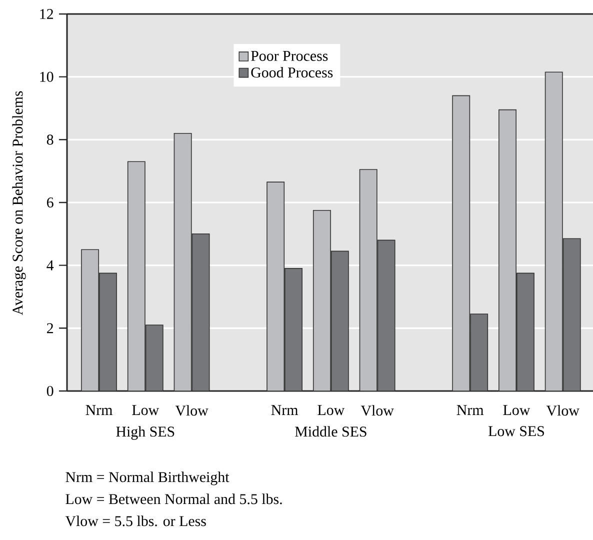 The width and height of the screenshot is (593, 540). What do you see at coordinates (289, 56) in the screenshot?
I see `legend-label: Poor Process` at bounding box center [289, 56].